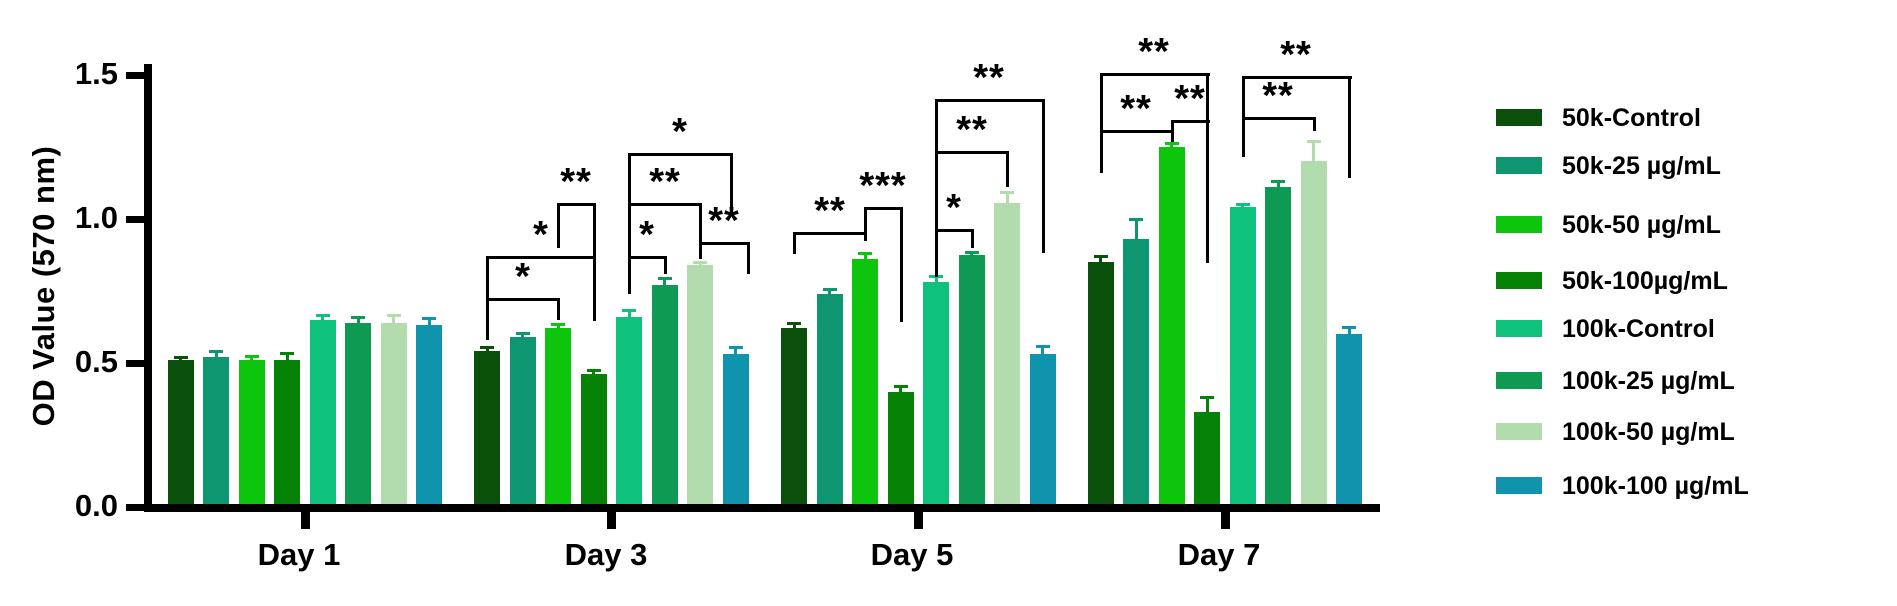  What do you see at coordinates (629, 410) in the screenshot?
I see `bar-day-3-100k-control` at bounding box center [629, 410].